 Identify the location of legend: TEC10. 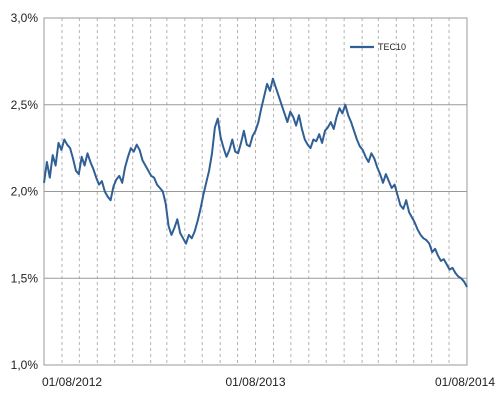
(378, 47).